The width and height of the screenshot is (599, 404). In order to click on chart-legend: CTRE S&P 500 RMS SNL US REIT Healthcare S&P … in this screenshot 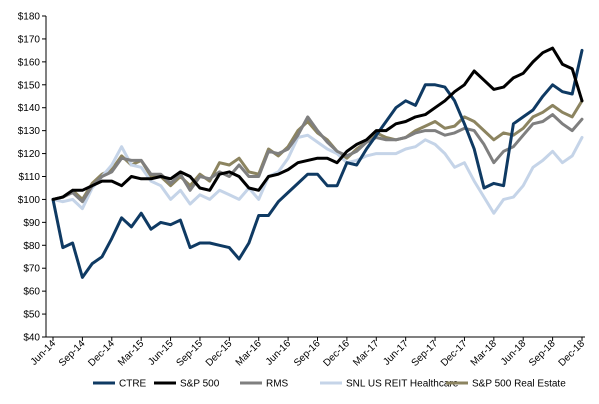, I will do `click(329, 384)`.